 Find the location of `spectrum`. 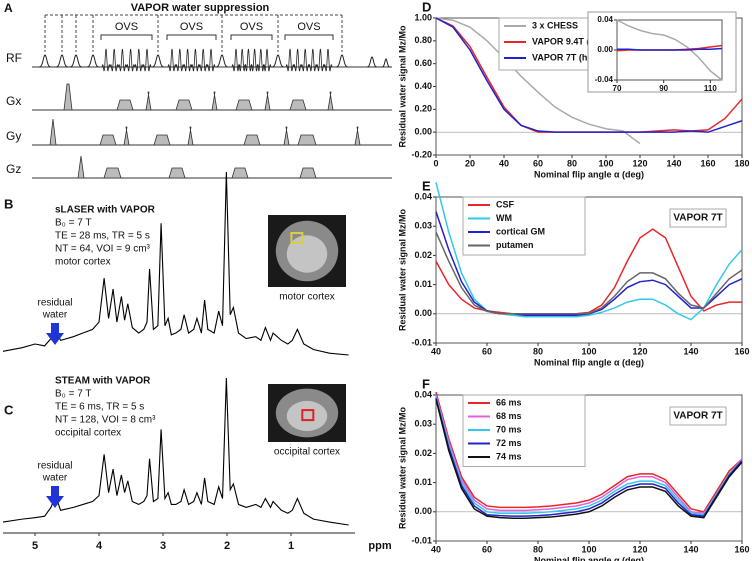

spectrum is located at coordinates (175, 451).